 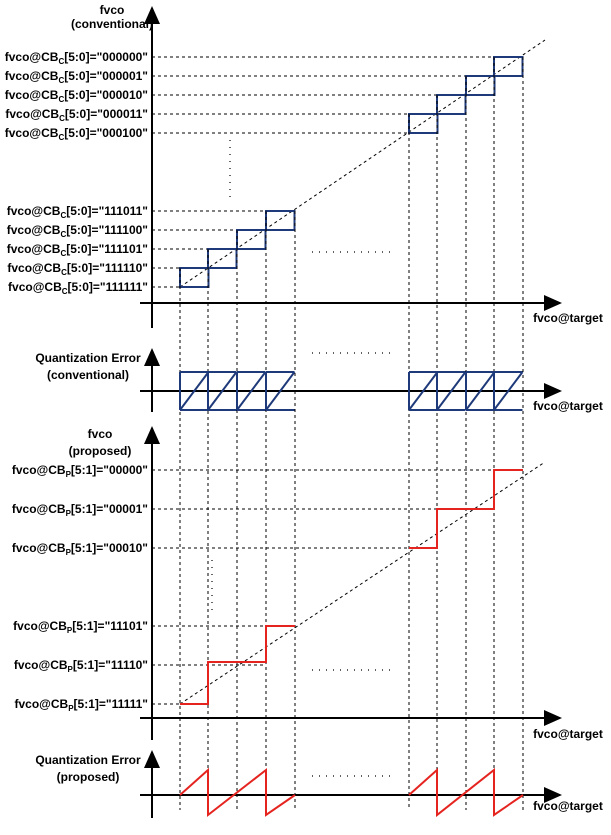 What do you see at coordinates (125, 548) in the screenshot?
I see `label-code: "00010"` at bounding box center [125, 548].